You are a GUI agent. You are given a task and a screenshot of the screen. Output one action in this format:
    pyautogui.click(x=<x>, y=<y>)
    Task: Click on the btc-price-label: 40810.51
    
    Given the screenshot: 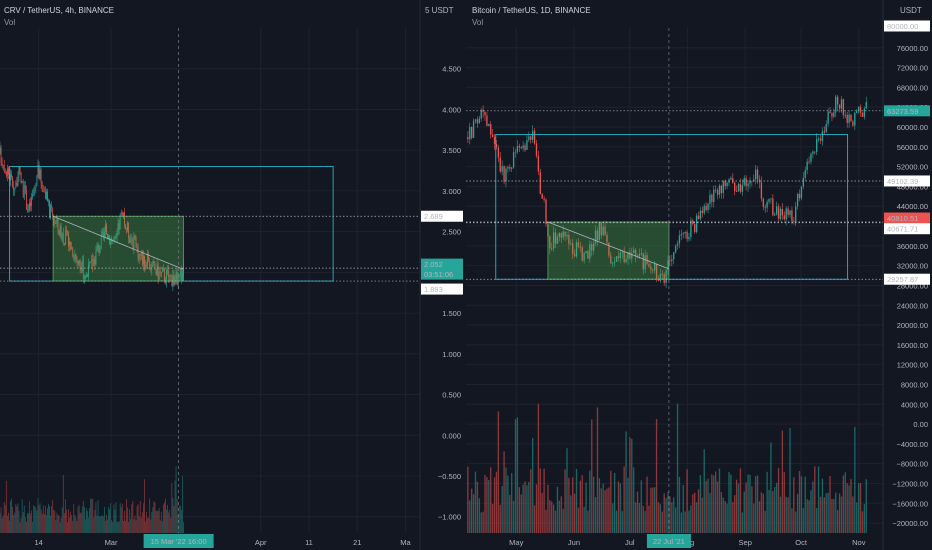 What is the action you would take?
    pyautogui.click(x=902, y=218)
    